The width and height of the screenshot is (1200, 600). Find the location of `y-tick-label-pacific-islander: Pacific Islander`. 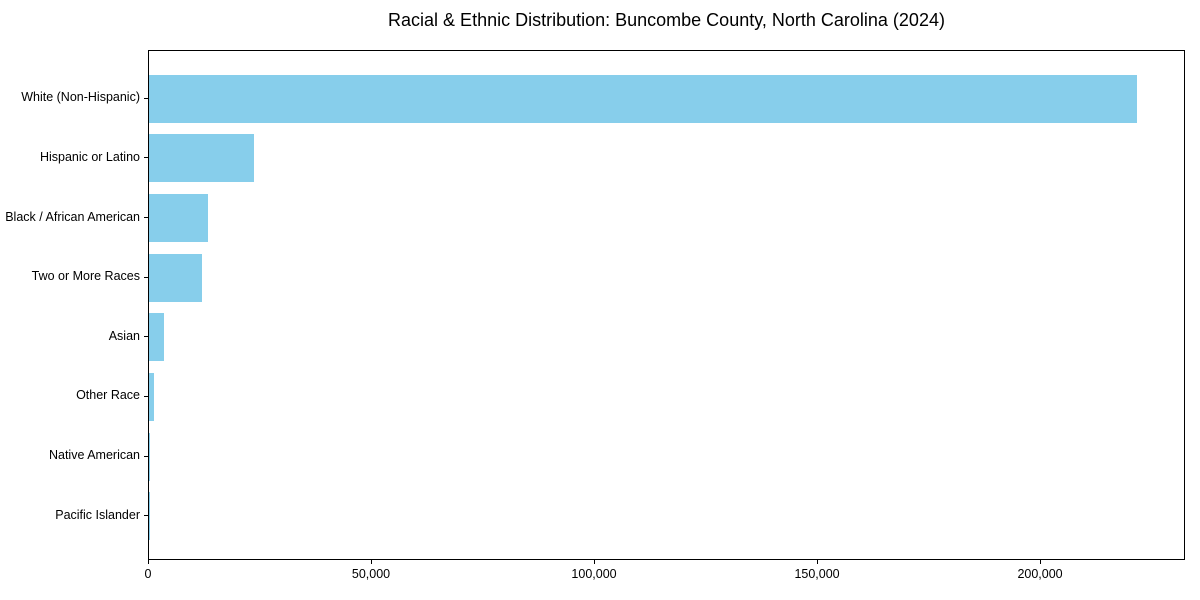

y-tick-label-pacific-islander: Pacific Islander is located at coordinates (97, 514).